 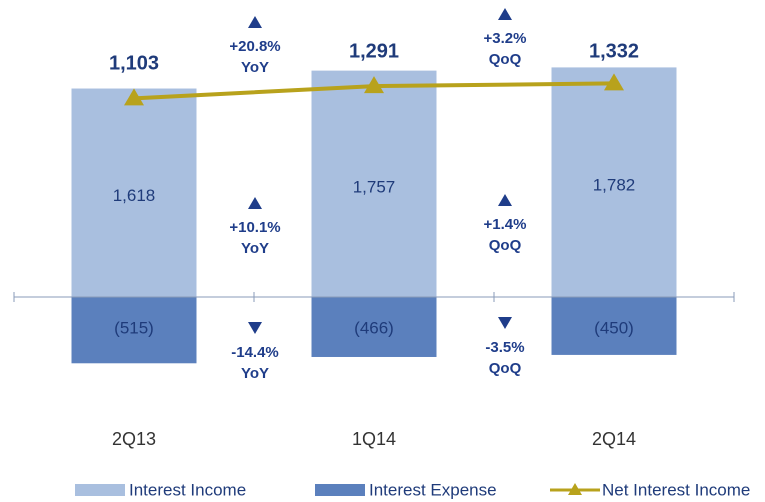 I want to click on x-tick-label: 2Q13, so click(x=134, y=439).